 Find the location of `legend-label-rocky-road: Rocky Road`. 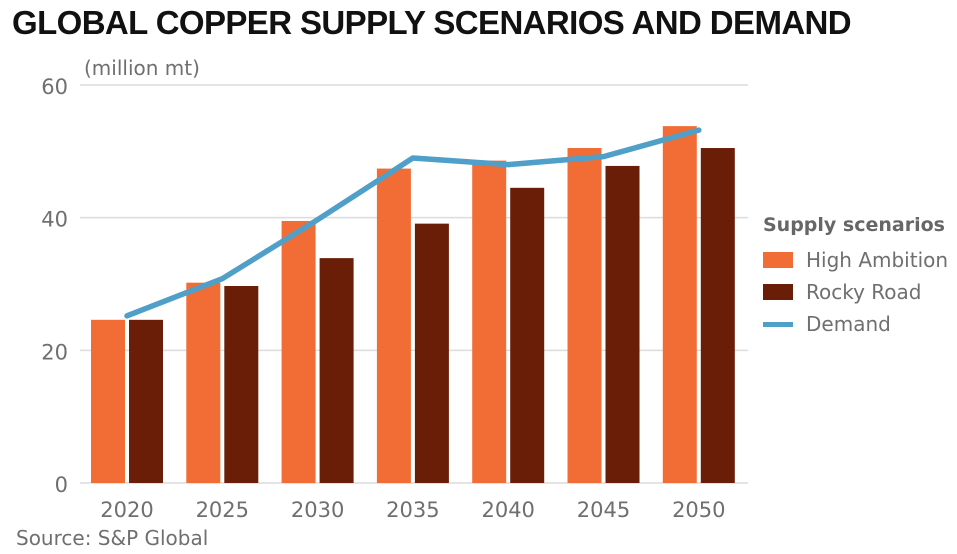

legend-label-rocky-road: Rocky Road is located at coordinates (864, 292).